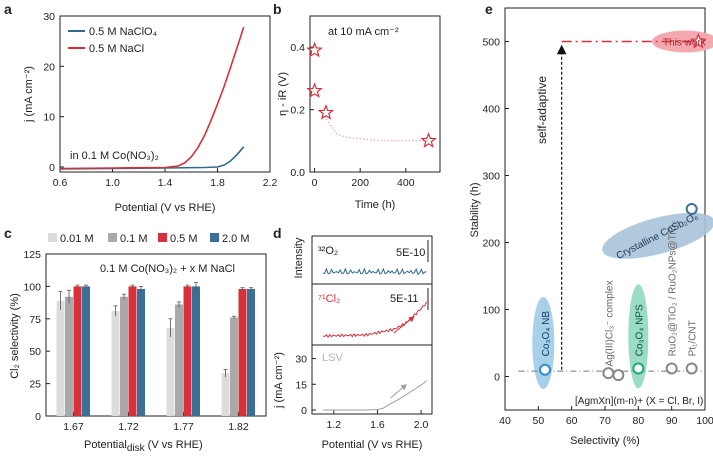 The width and height of the screenshot is (713, 456). What do you see at coordinates (673, 289) in the screenshot?
I see `label-ruo2: RuO₂@TiO₂ / RuO₂NPs@TiO₂` at bounding box center [673, 289].